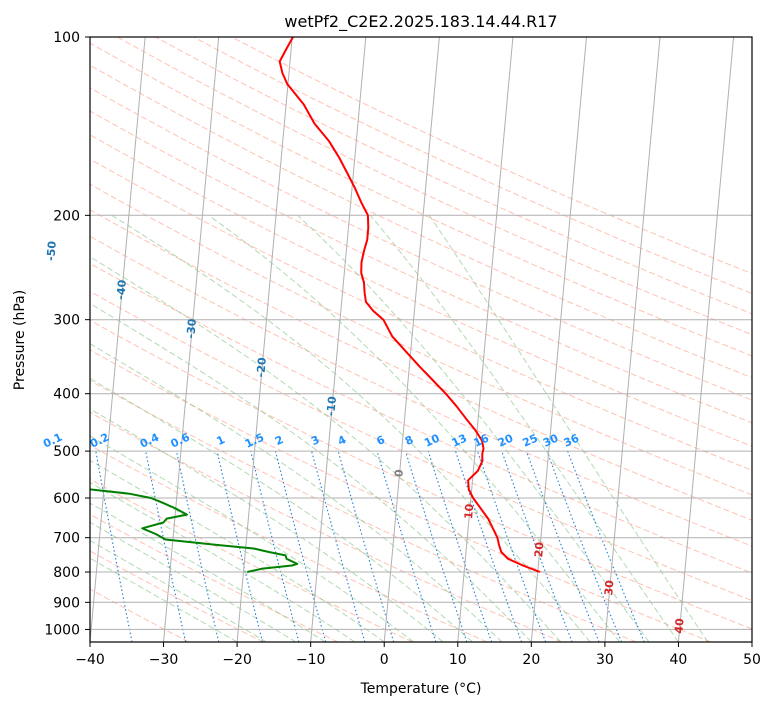 This screenshot has width=775, height=708. Describe the element at coordinates (67, 334) in the screenshot. I see `y-axis: 1000 900 800 700 600 500 400 300 200 100` at that location.